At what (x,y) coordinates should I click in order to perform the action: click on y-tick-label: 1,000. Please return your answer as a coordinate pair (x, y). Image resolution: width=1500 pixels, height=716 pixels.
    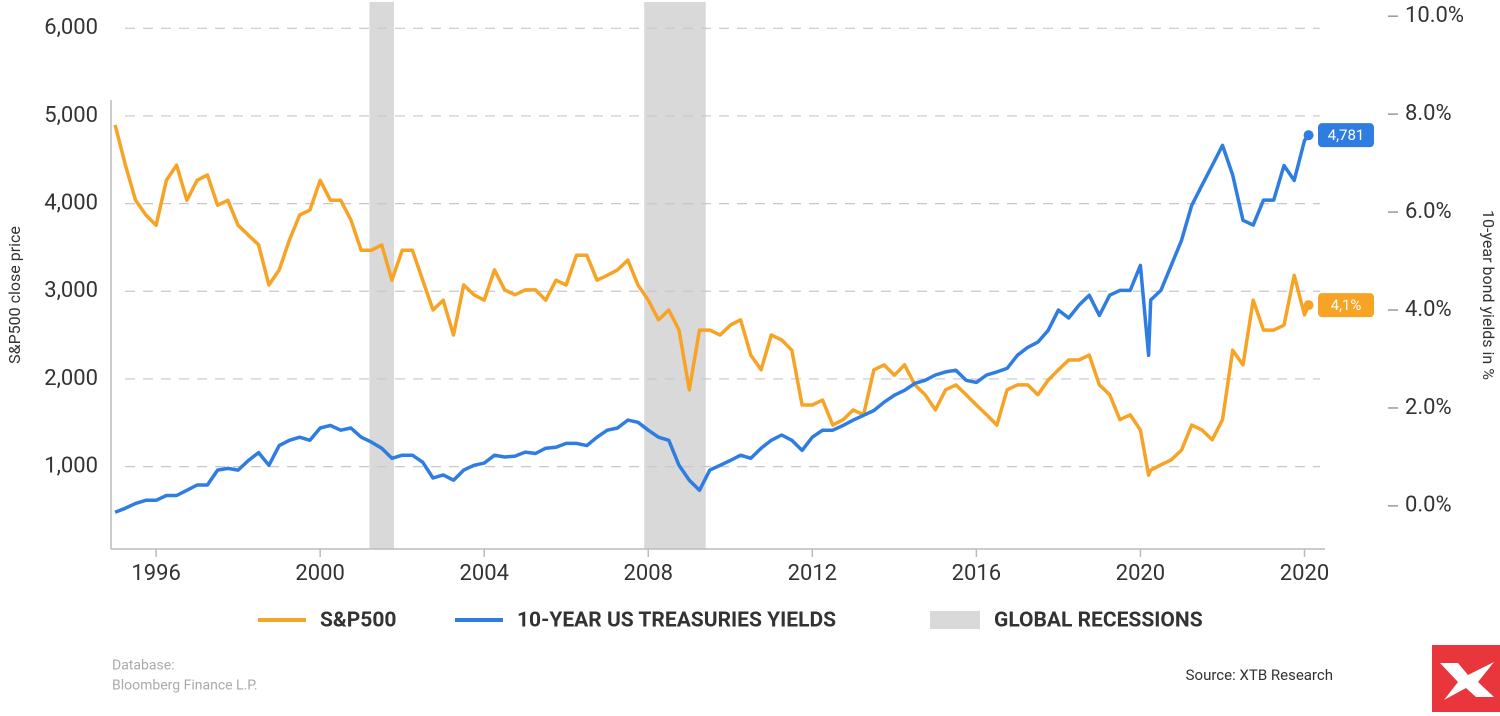
    Looking at the image, I should click on (71, 465).